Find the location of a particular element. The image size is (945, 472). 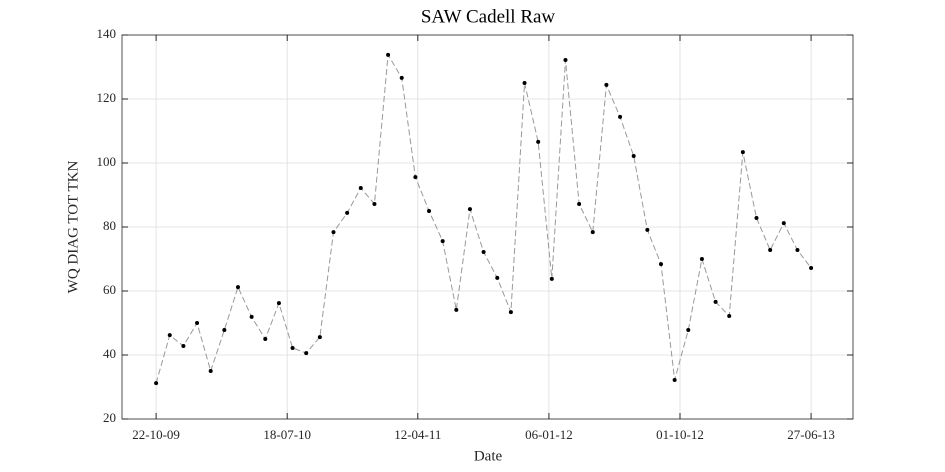

chart-title: SAW Cadell Raw is located at coordinates (488, 16).